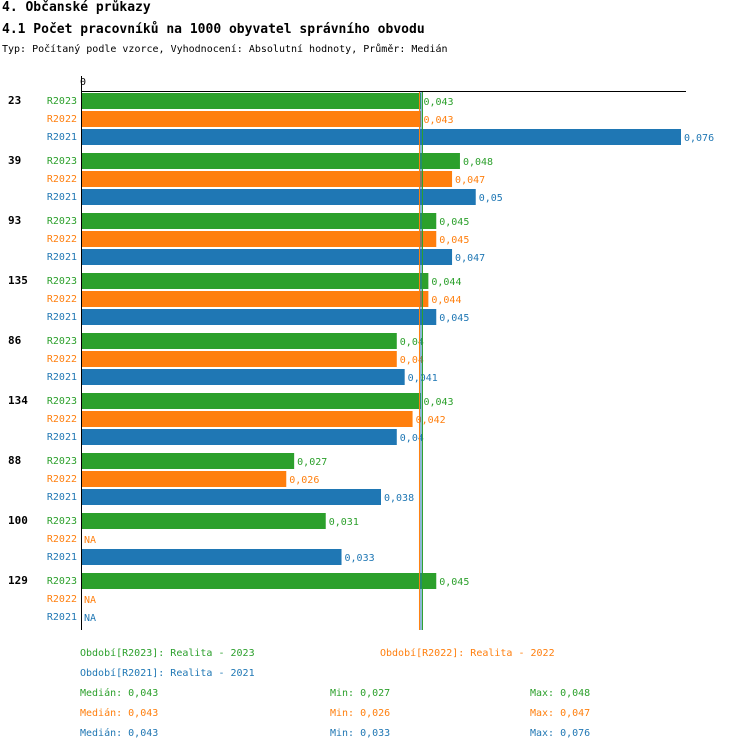 The image size is (750, 752). What do you see at coordinates (18, 580) in the screenshot?
I see `group-label: 129` at bounding box center [18, 580].